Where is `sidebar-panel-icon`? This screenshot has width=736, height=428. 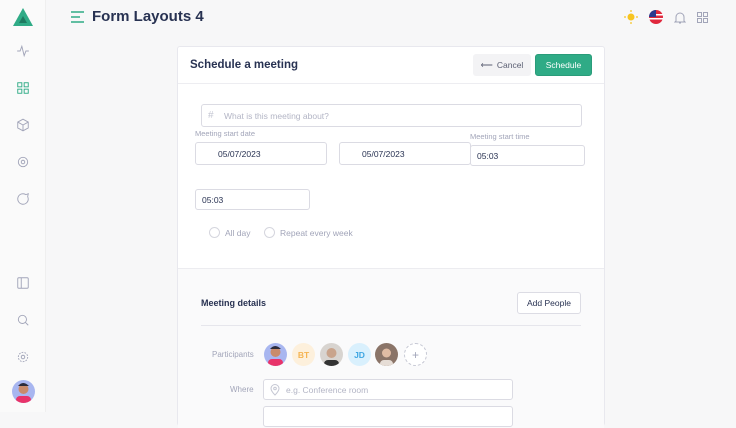 sidebar-panel-icon is located at coordinates (23, 283).